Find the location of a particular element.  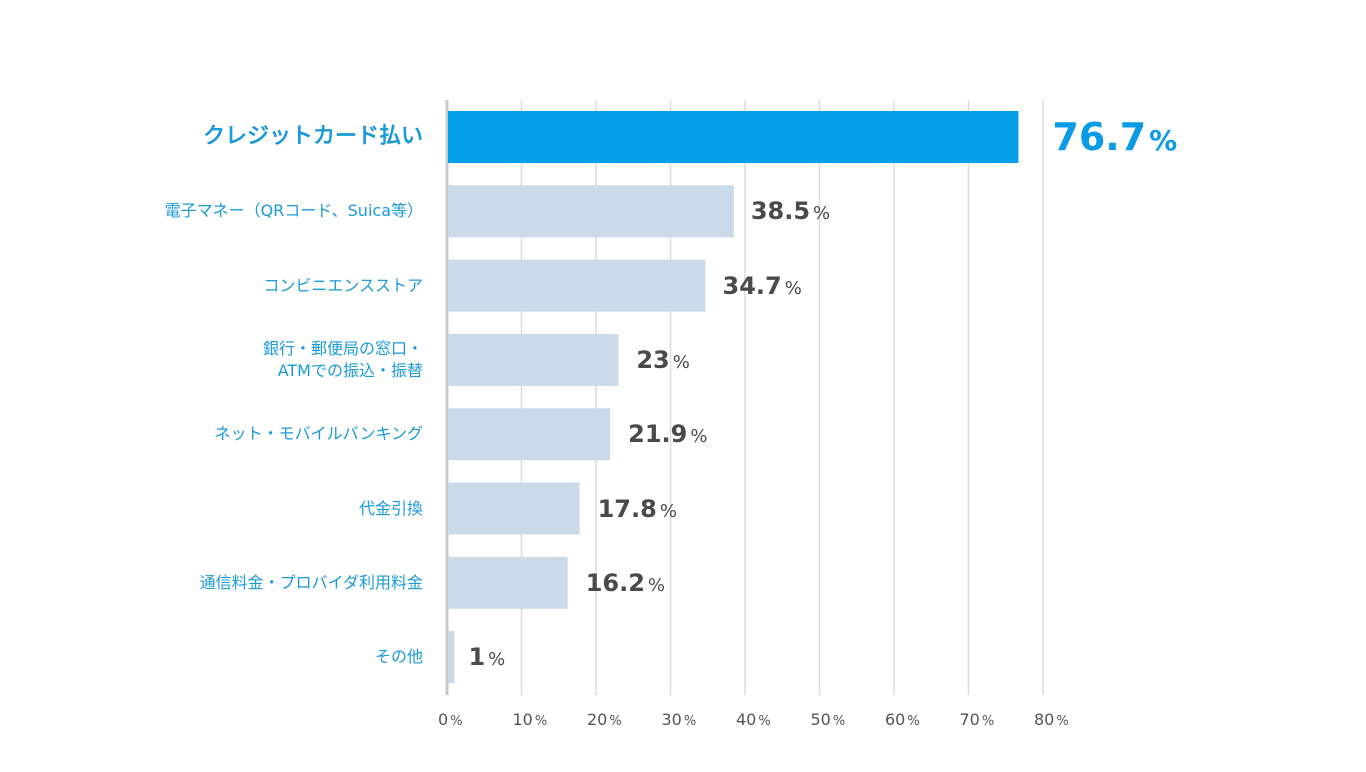

data-label: 23% is located at coordinates (663, 361).